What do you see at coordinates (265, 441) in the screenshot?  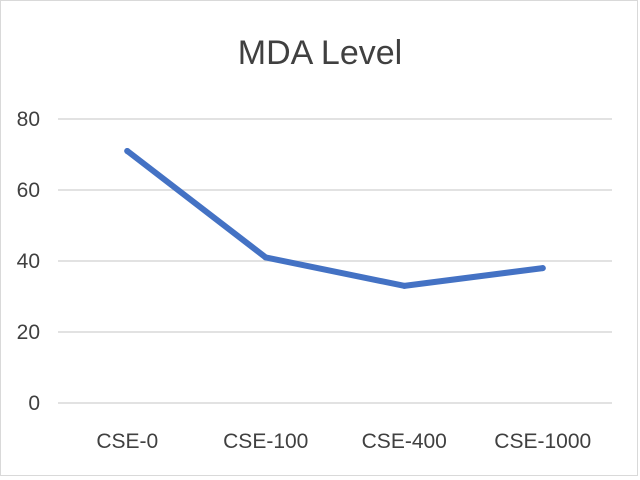 I see `x-tick-label: CSE-100` at bounding box center [265, 441].